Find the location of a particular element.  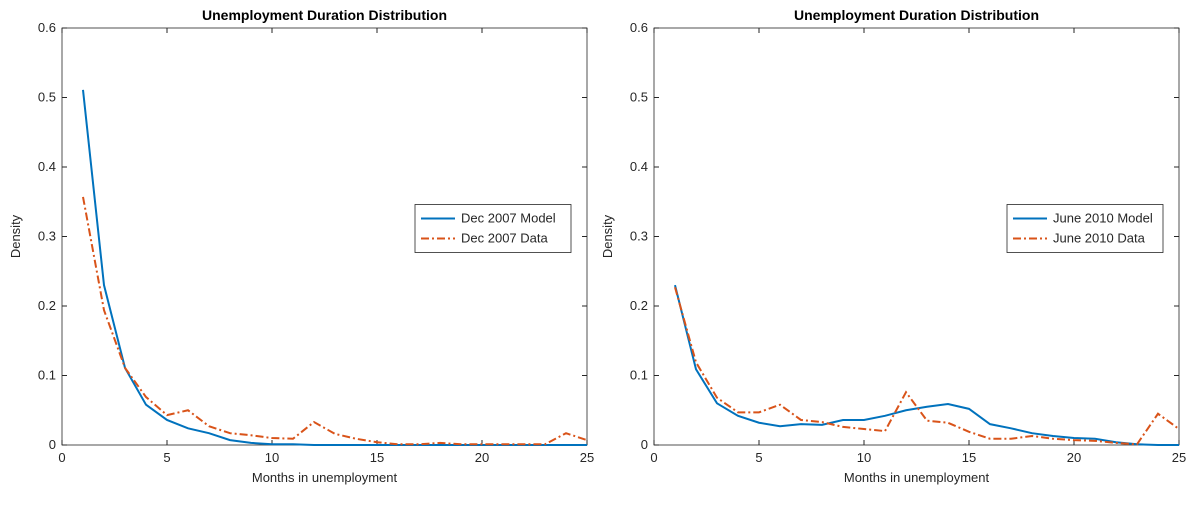

legend-label: Dec 2007 Data is located at coordinates (504, 238).